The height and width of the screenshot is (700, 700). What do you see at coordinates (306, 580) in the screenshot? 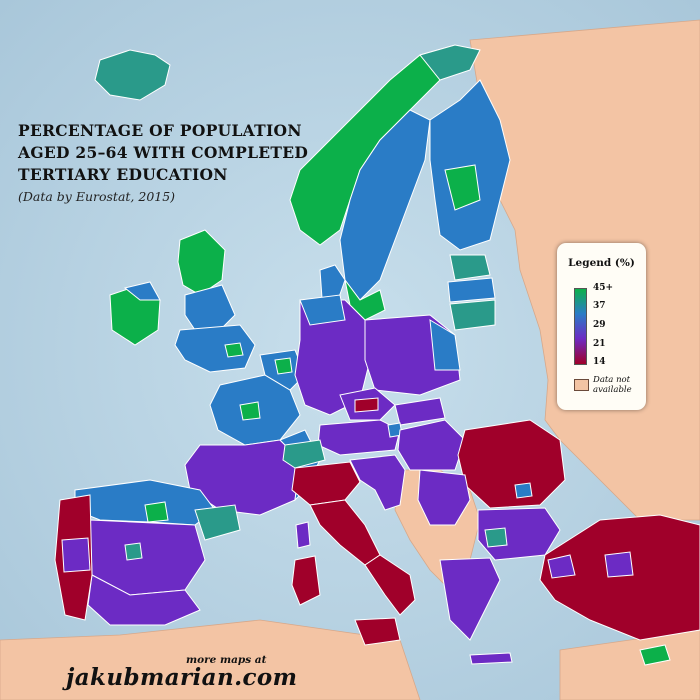
I see `sardinia-region` at bounding box center [306, 580].